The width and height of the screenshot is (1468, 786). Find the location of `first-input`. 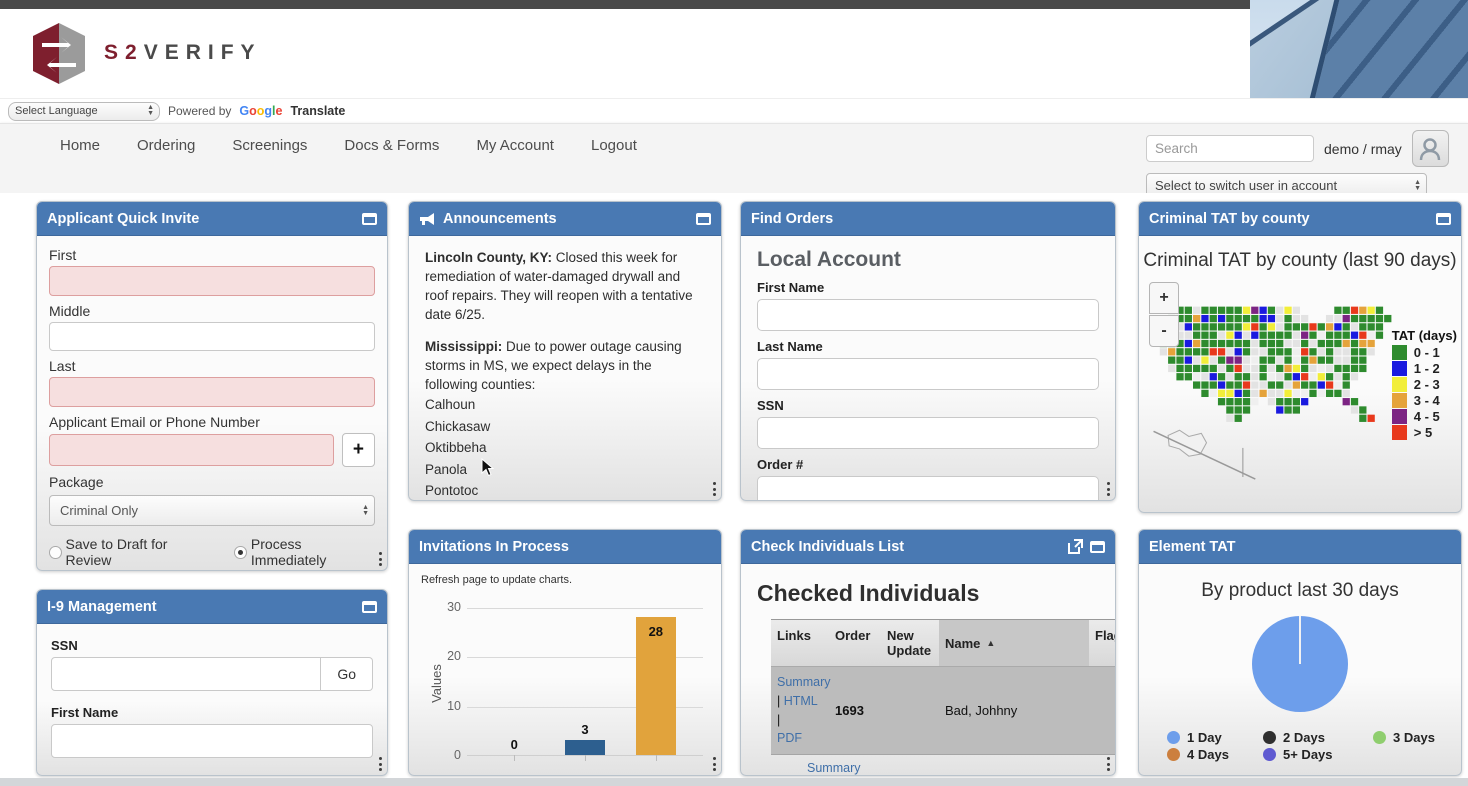

first-input is located at coordinates (212, 281).